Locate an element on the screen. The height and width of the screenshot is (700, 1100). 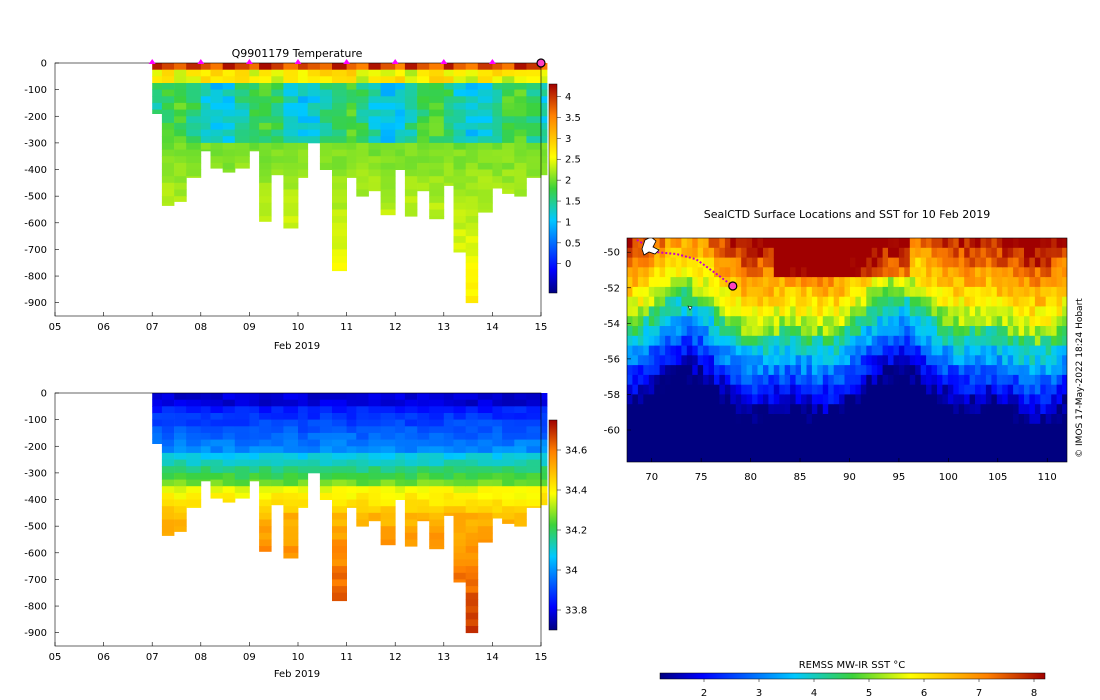
y-tick-label: -700 is located at coordinates (35, 250).